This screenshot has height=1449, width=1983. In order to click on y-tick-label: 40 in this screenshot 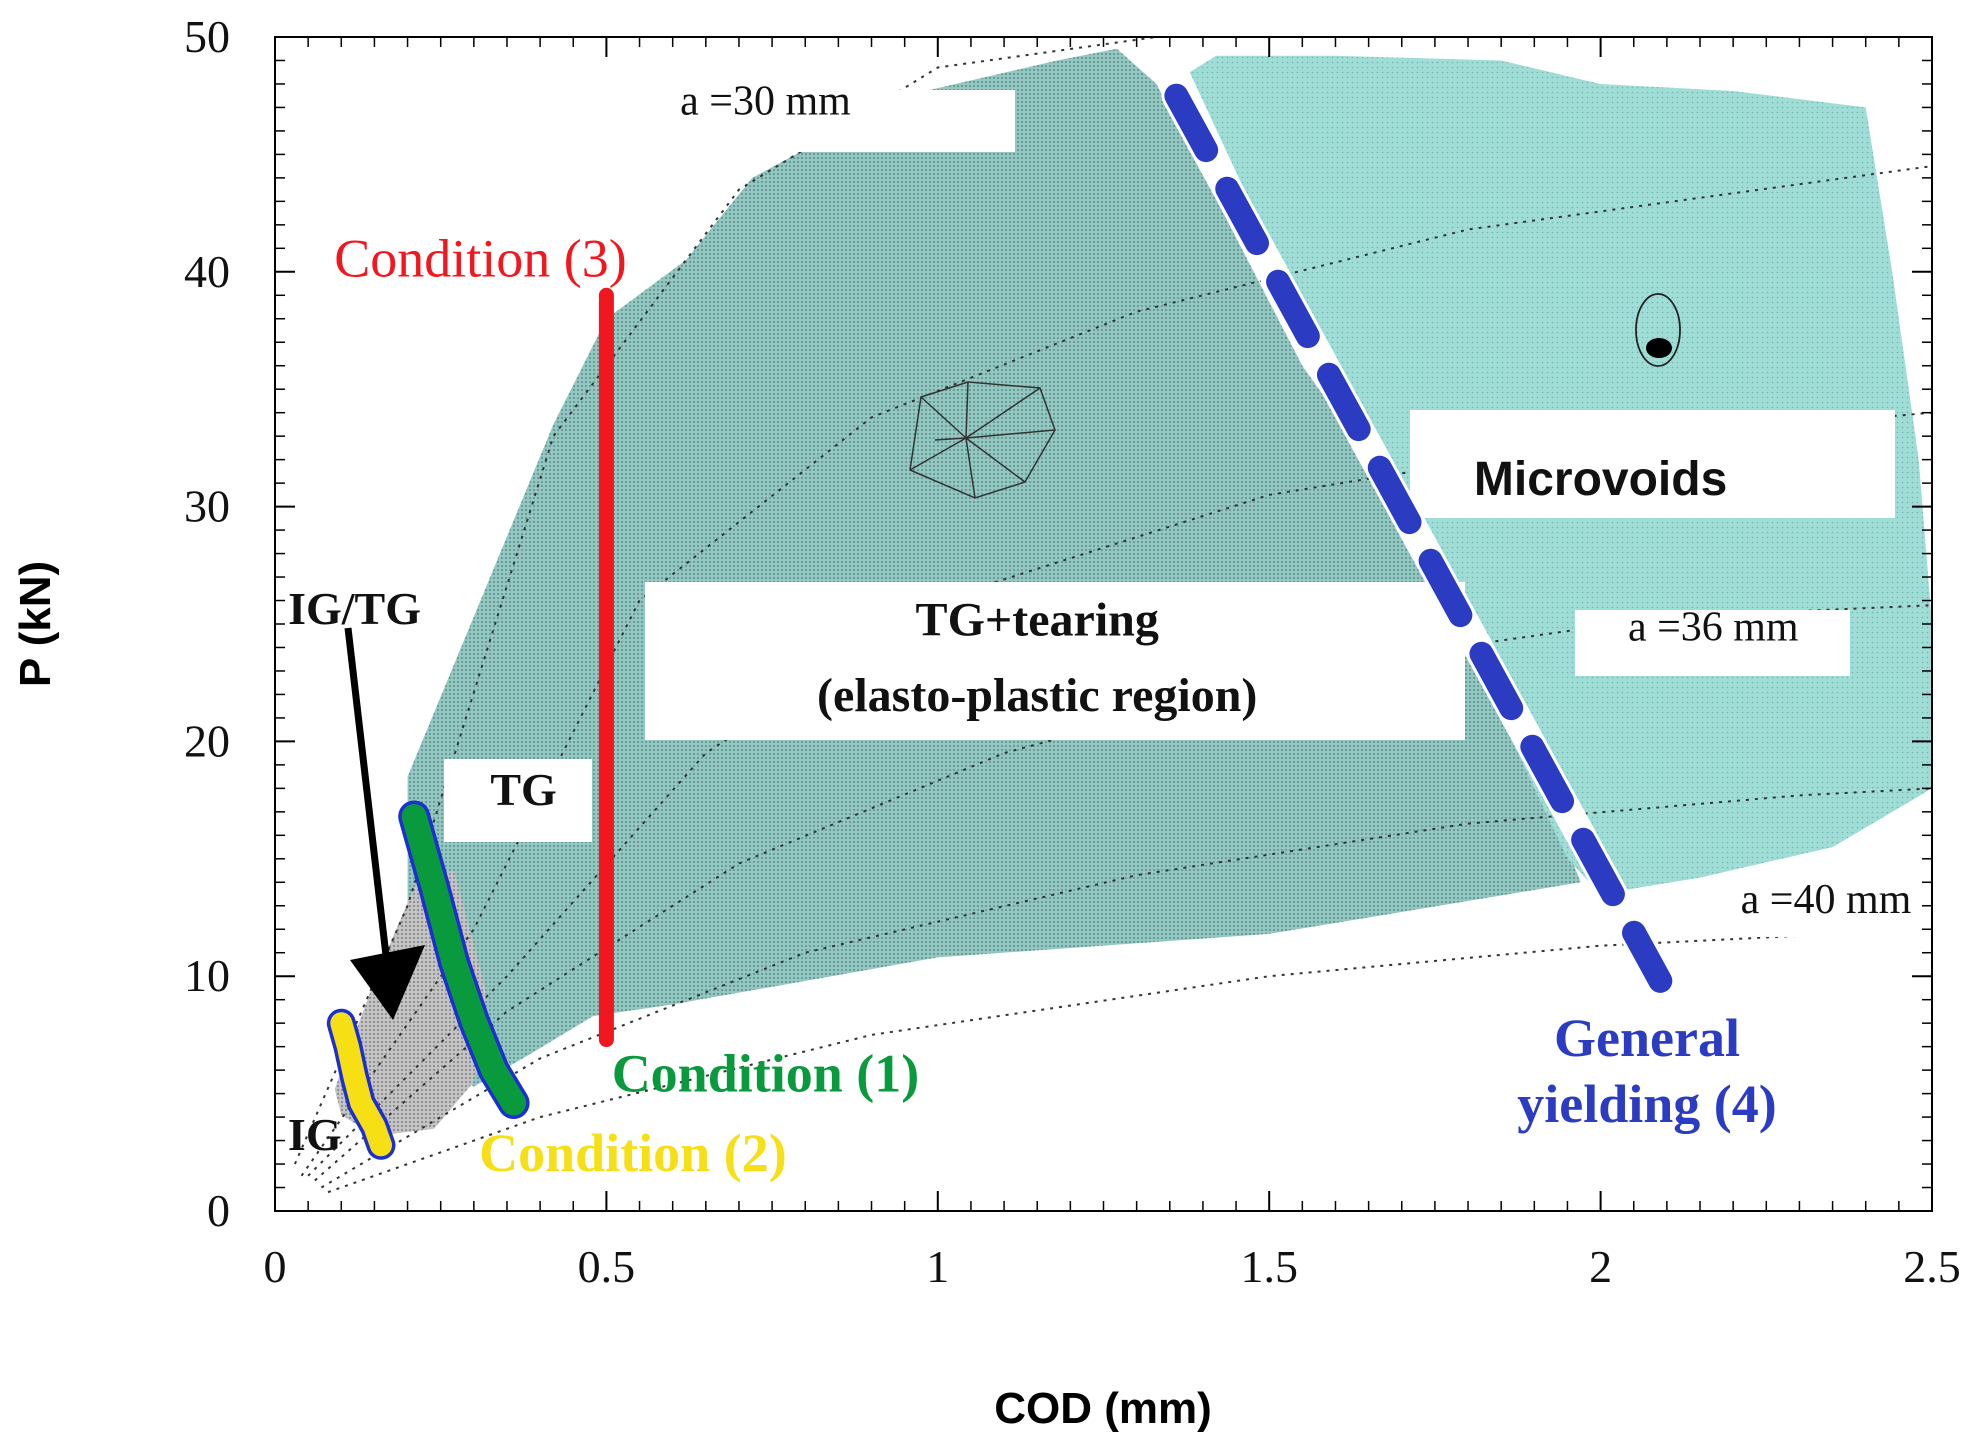, I will do `click(207, 271)`.